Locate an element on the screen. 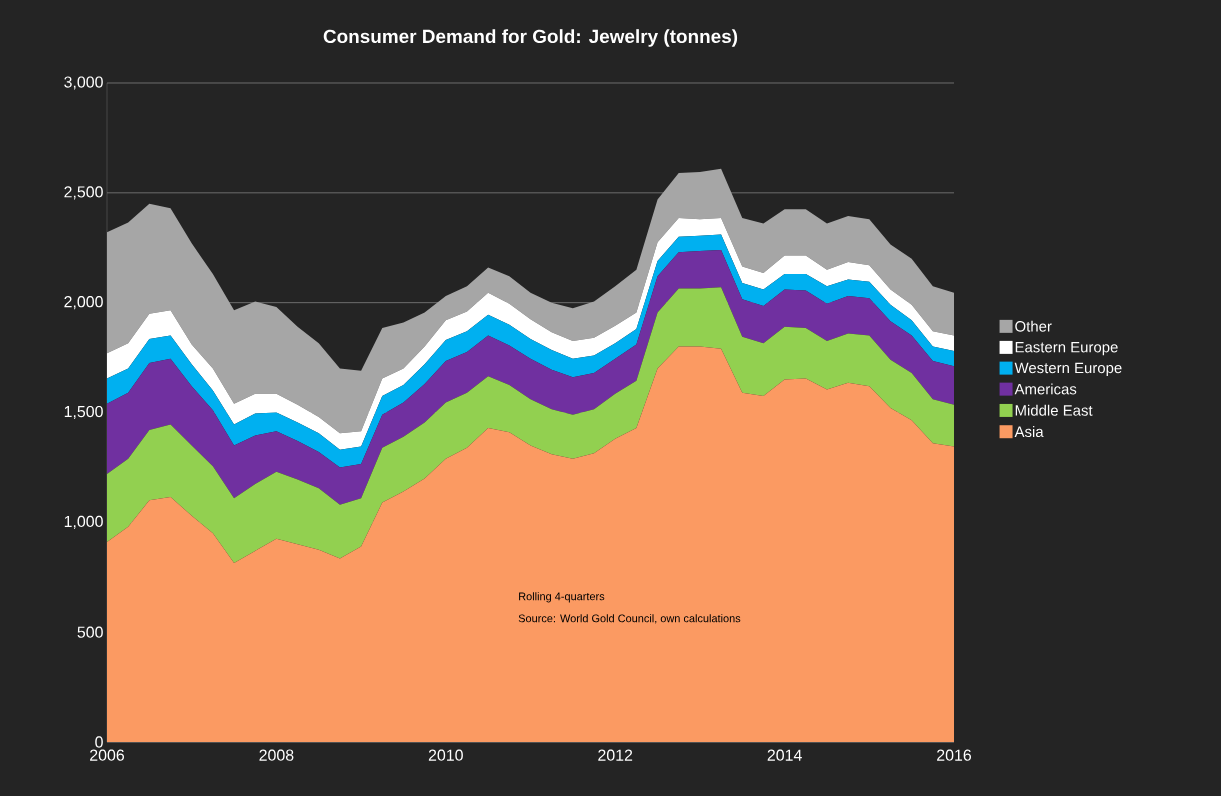 The height and width of the screenshot is (796, 1221). x-tick-label: 2008 is located at coordinates (276, 755).